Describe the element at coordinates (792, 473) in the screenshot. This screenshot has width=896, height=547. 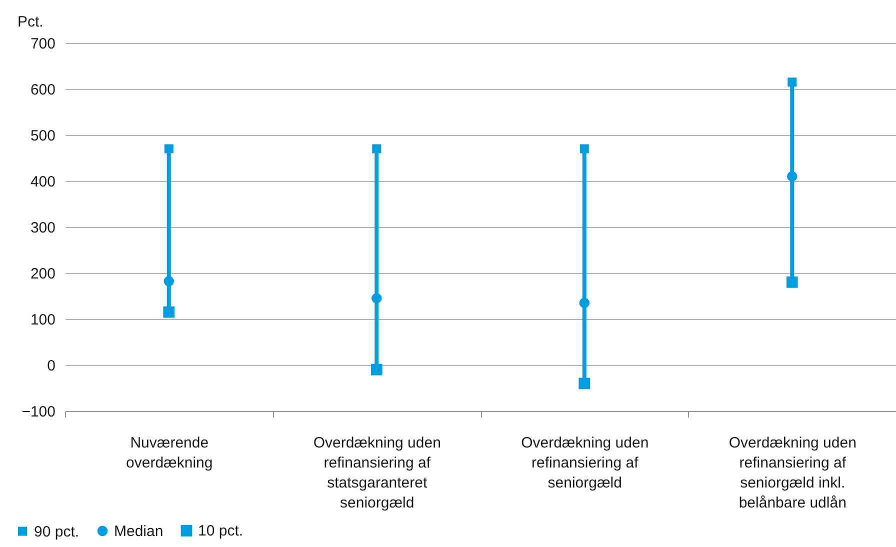
I see `x-tick-label: Overdækning uden refinansiering af seniorgæld inkl. belånbare udlån` at that location.